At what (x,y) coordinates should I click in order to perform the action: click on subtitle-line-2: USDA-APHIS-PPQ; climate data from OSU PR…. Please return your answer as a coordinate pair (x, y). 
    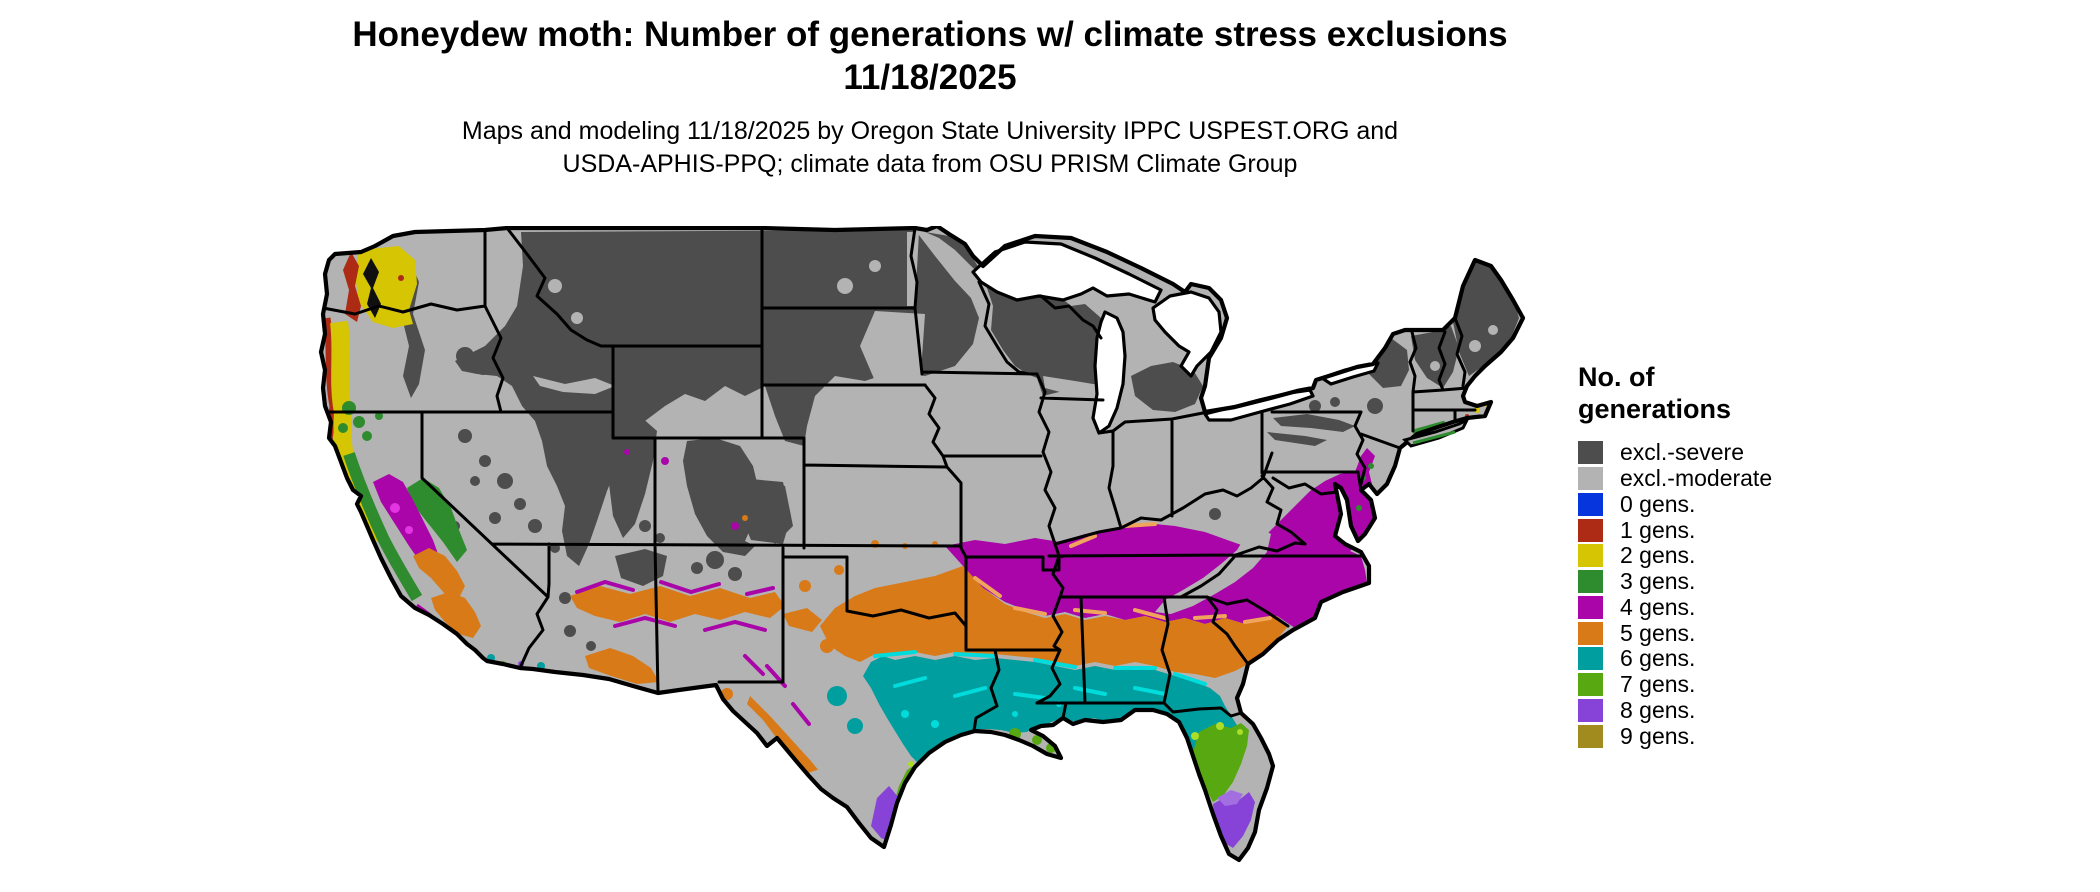
    Looking at the image, I should click on (930, 164).